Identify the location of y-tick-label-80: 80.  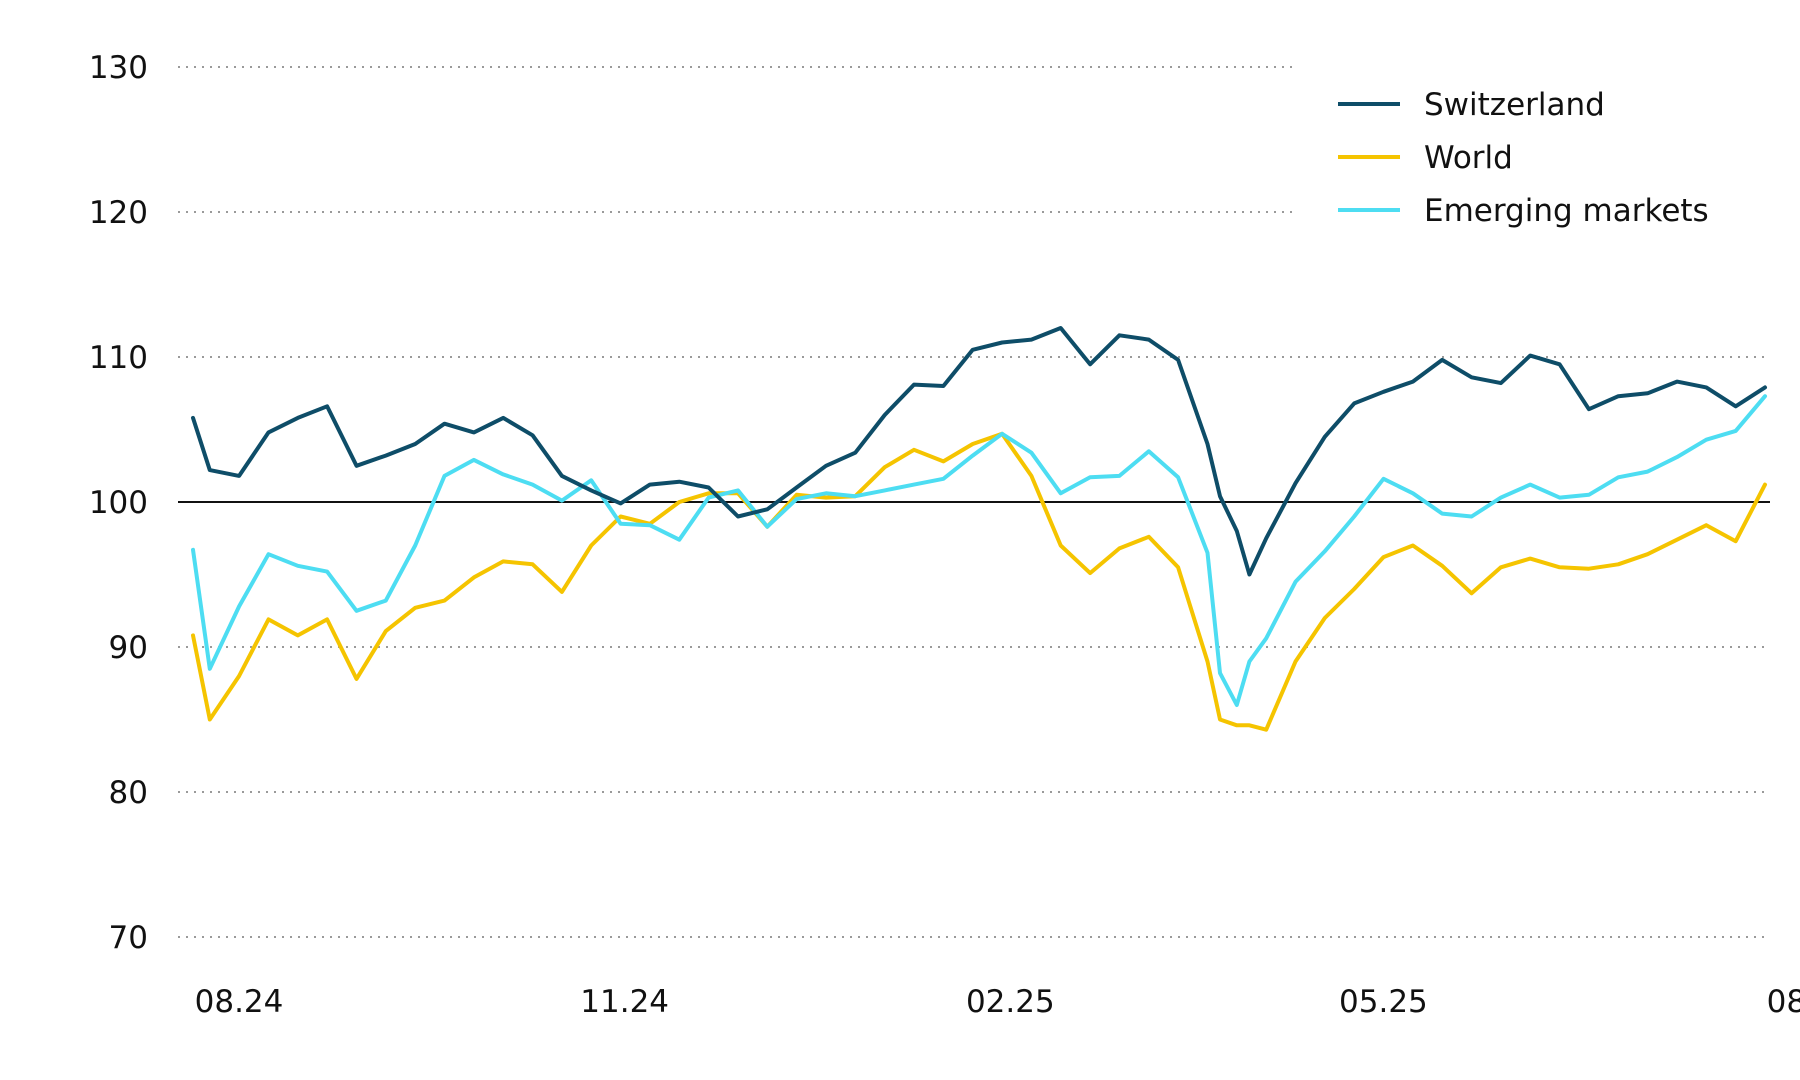
(128, 793).